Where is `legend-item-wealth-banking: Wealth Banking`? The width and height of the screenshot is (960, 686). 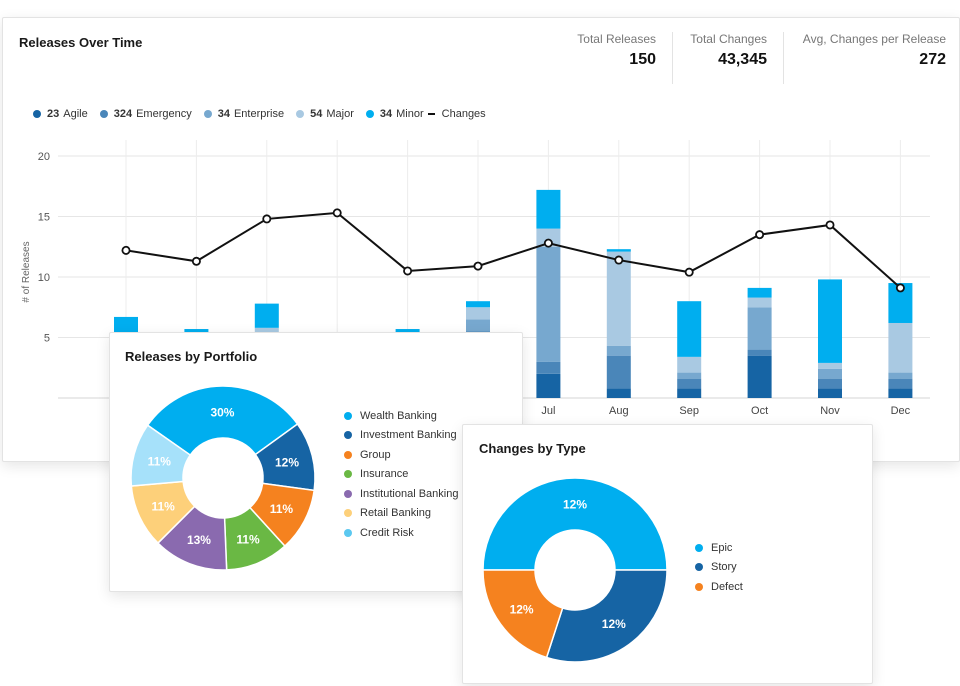 legend-item-wealth-banking: Wealth Banking is located at coordinates (401, 416).